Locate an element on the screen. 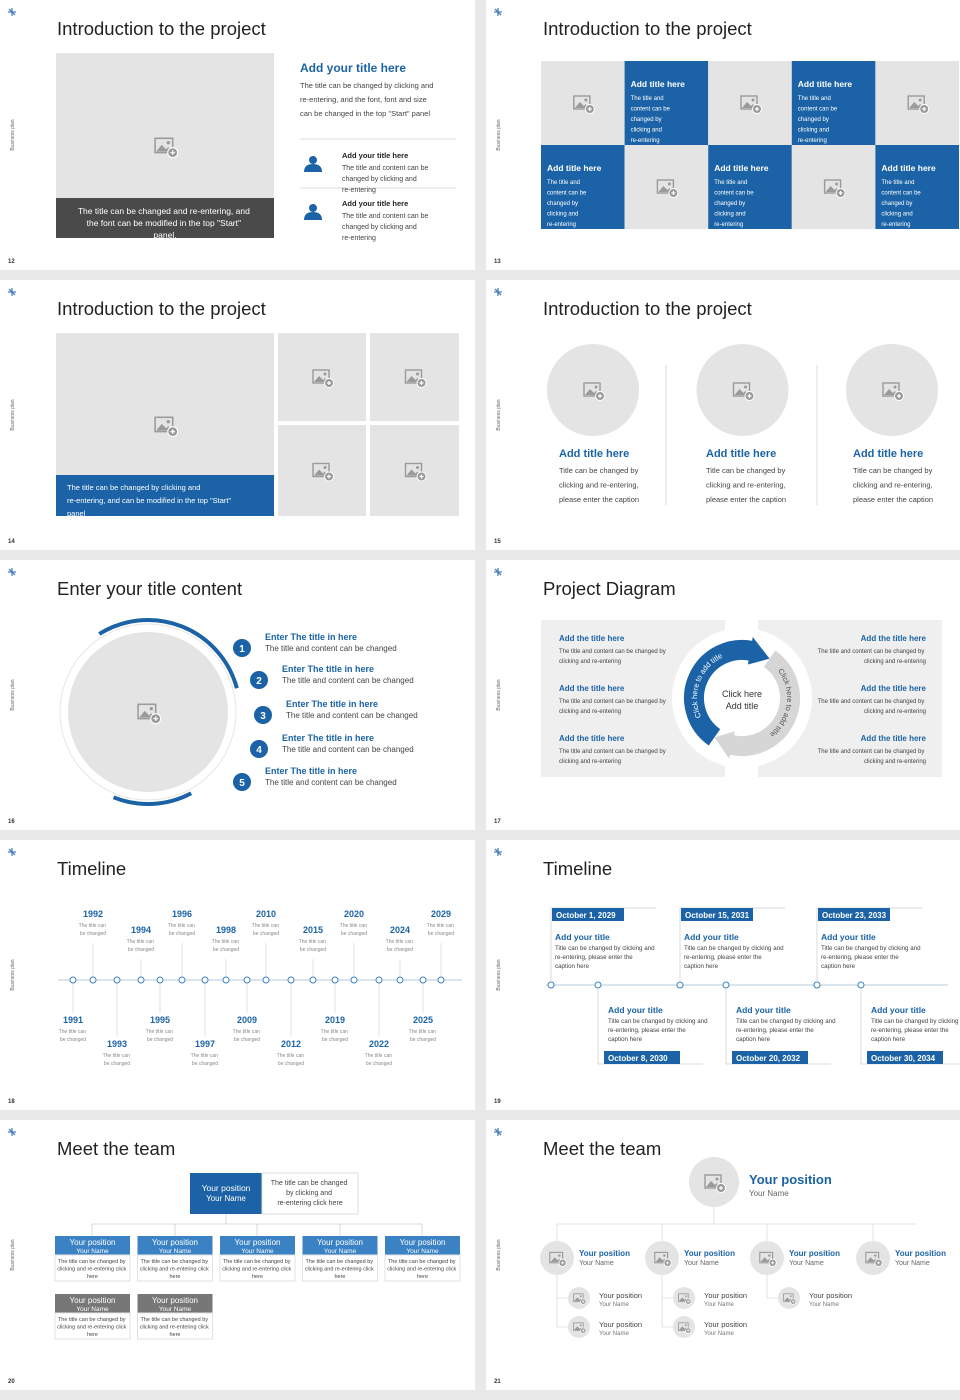  number: 1 is located at coordinates (242, 649).